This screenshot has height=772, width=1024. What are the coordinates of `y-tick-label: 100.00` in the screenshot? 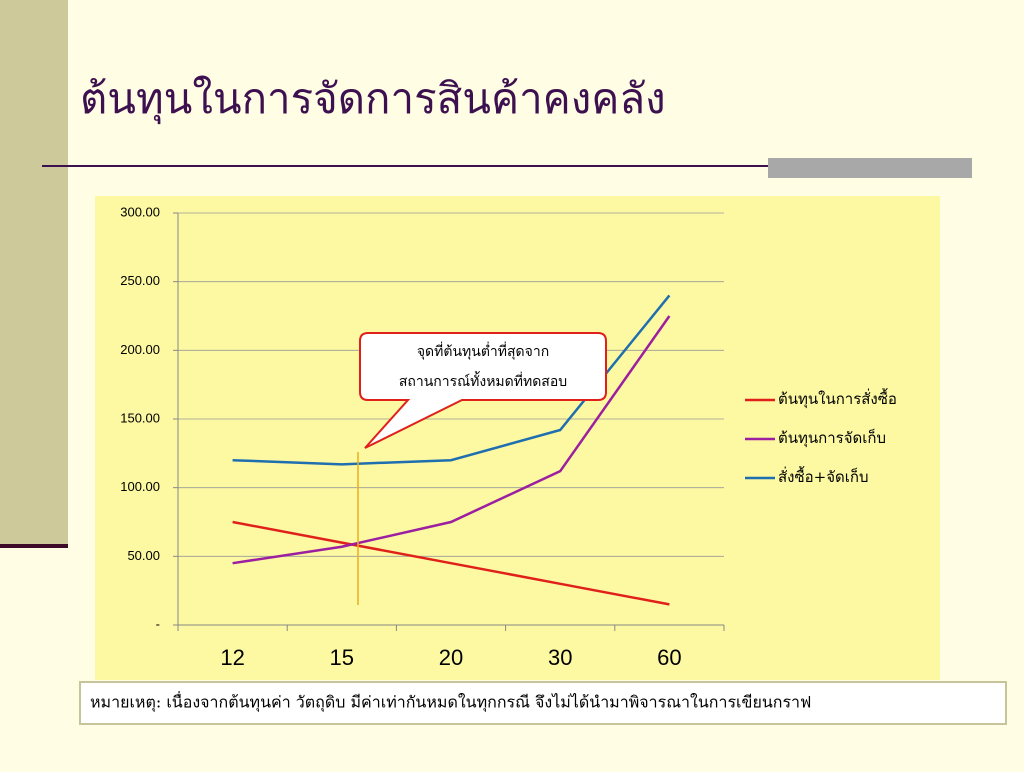 It's located at (140, 486).